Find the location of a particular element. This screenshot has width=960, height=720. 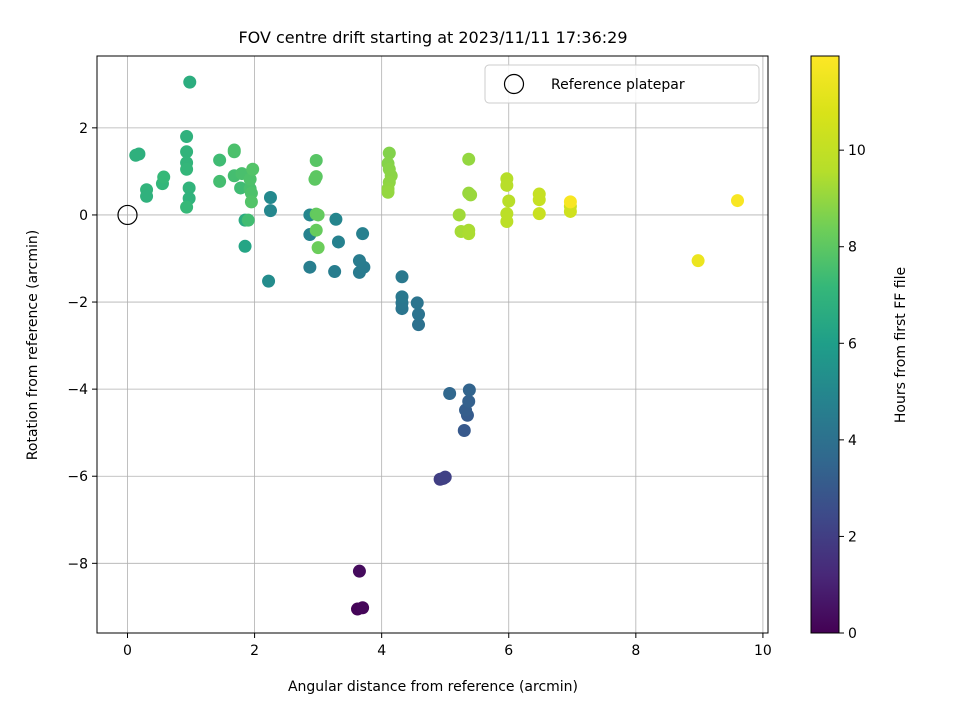

colorbar-tick-label: 10 is located at coordinates (857, 151).